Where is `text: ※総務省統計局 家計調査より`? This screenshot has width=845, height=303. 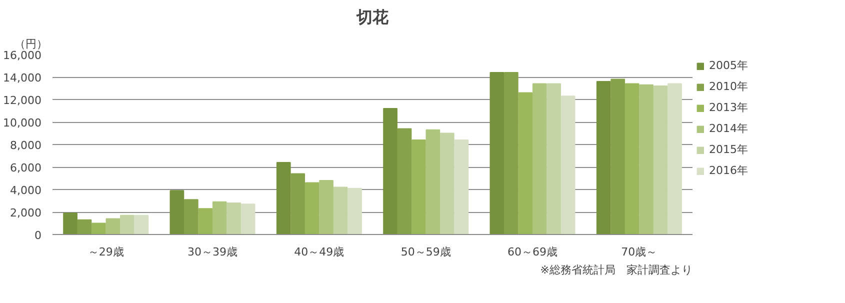 text: ※総務省統計局 家計調査より is located at coordinates (616, 270).